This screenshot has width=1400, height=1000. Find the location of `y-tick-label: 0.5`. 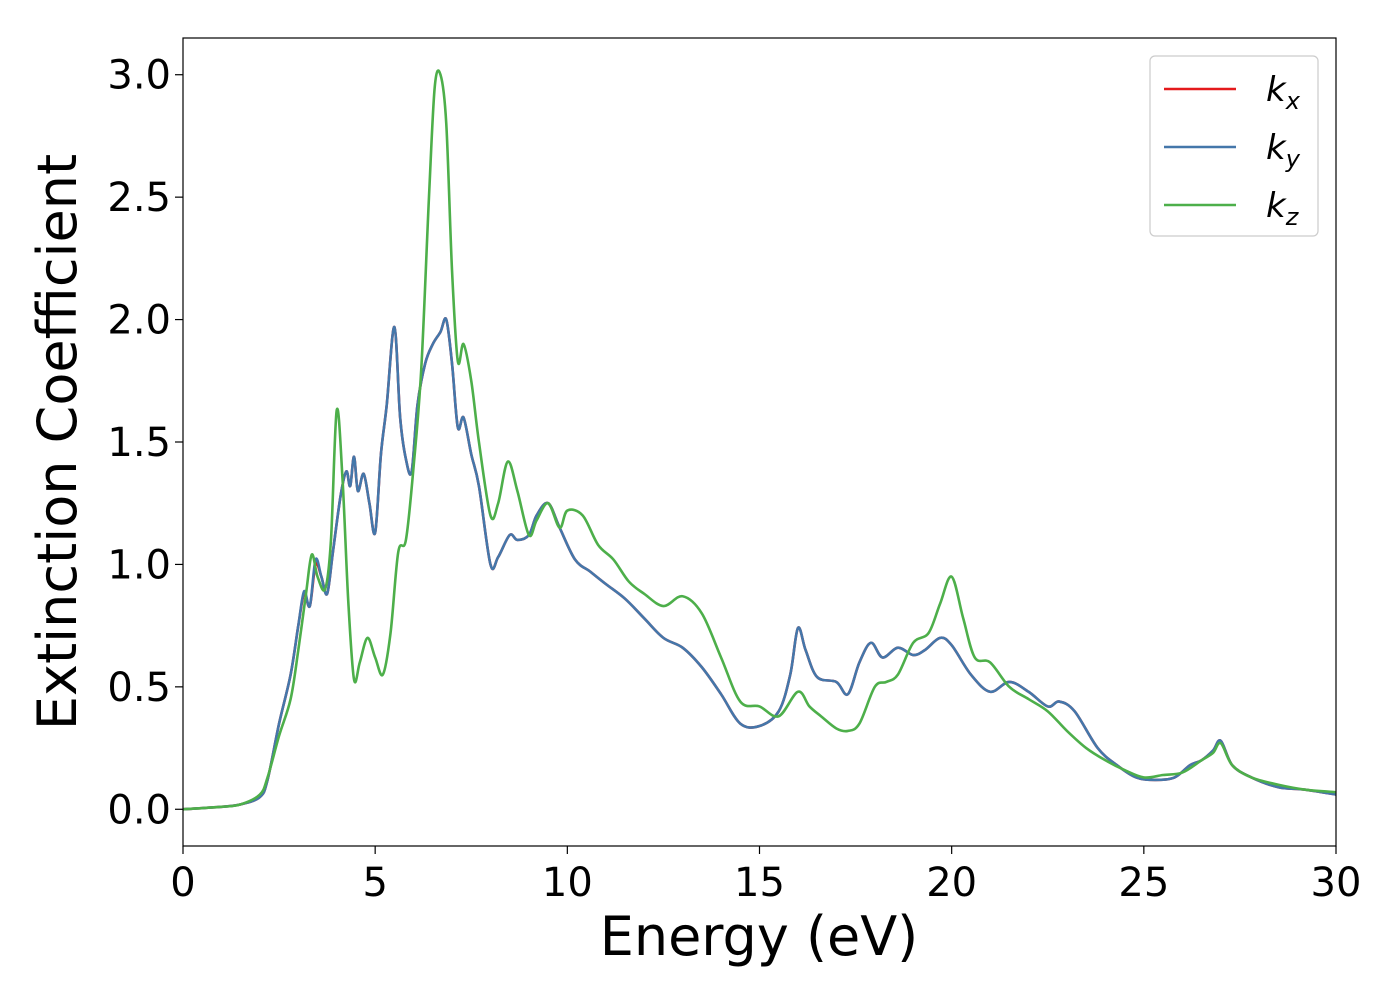

y-tick-label: 0.5 is located at coordinates (139, 688).